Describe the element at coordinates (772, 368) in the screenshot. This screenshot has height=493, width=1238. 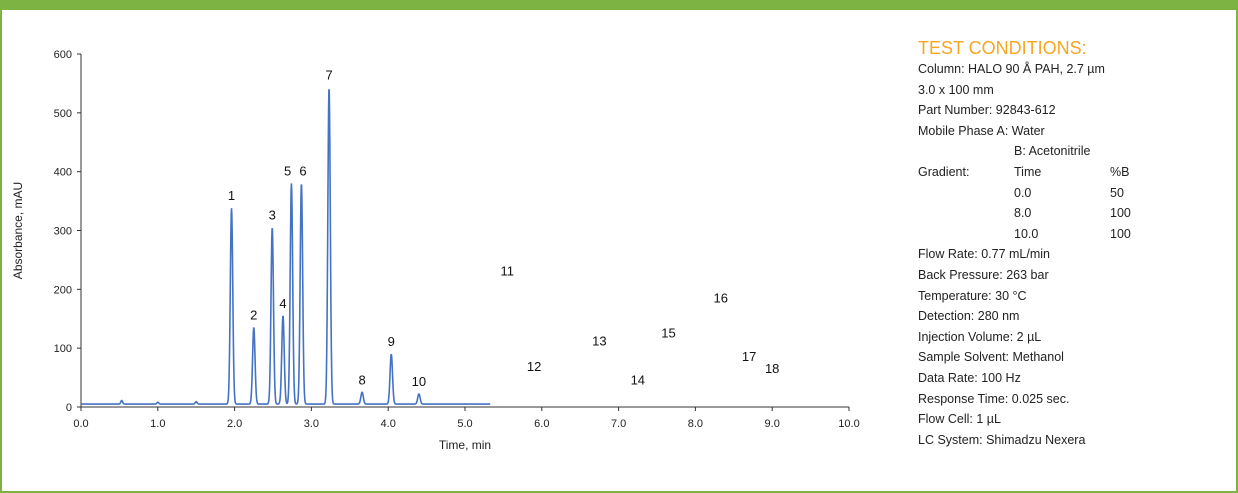
I see `peak-label: 18` at that location.